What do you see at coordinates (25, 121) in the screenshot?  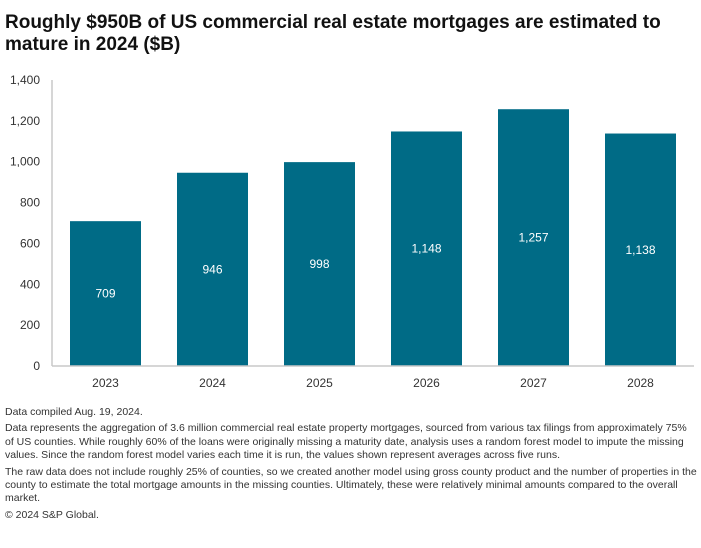 I see `y-tick-label: 1,200` at bounding box center [25, 121].